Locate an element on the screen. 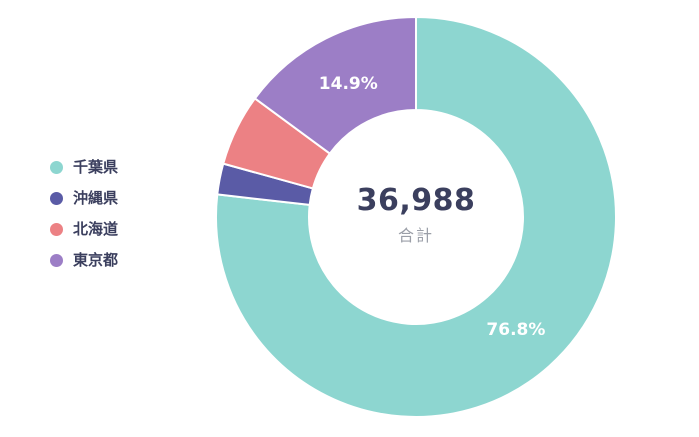  legend-item-3: 北海道 is located at coordinates (84, 229).